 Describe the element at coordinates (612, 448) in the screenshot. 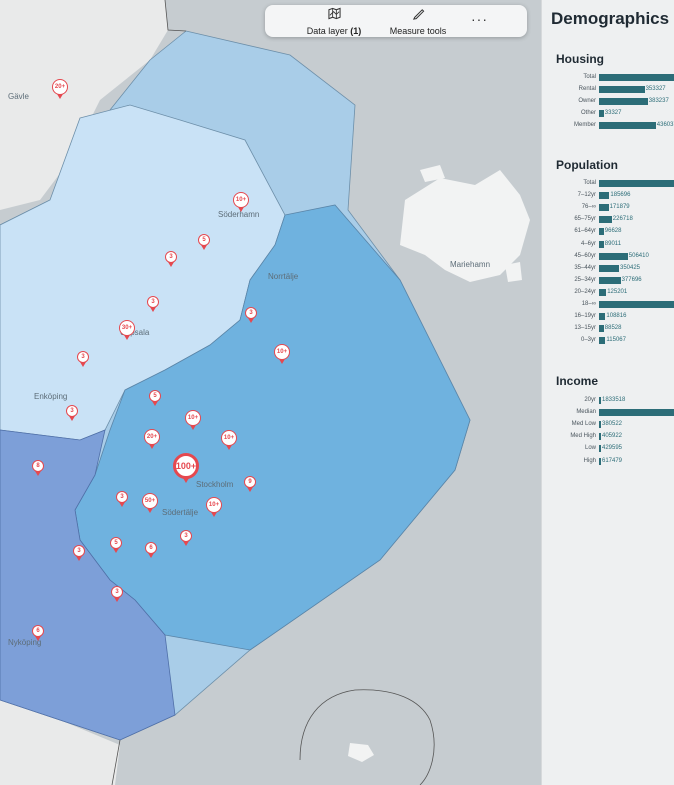

I see `stat-value: 429595` at that location.